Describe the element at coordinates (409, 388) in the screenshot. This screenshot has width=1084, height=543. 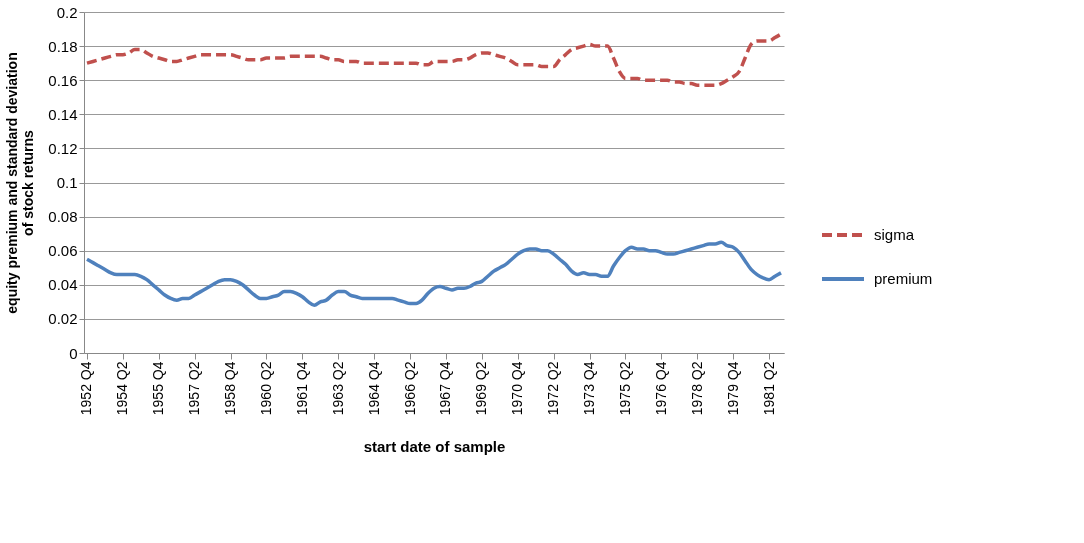
I see `x-tick-label: 1966 Q2` at that location.